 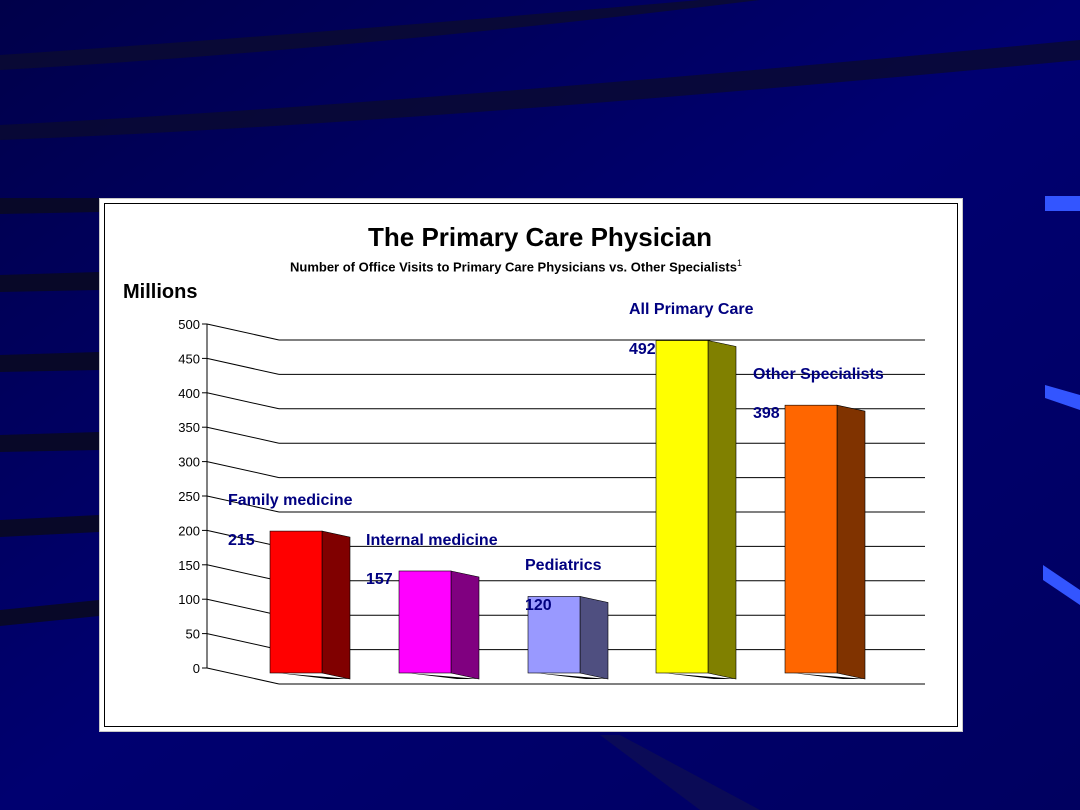 What do you see at coordinates (189, 324) in the screenshot?
I see `y-tick-label: 500` at bounding box center [189, 324].